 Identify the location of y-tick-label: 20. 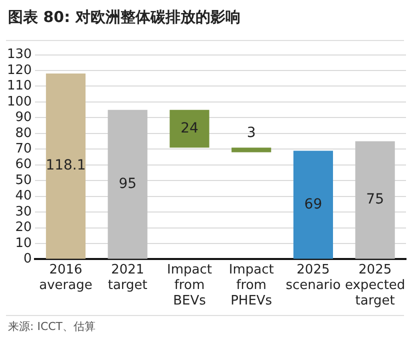
(23, 228).